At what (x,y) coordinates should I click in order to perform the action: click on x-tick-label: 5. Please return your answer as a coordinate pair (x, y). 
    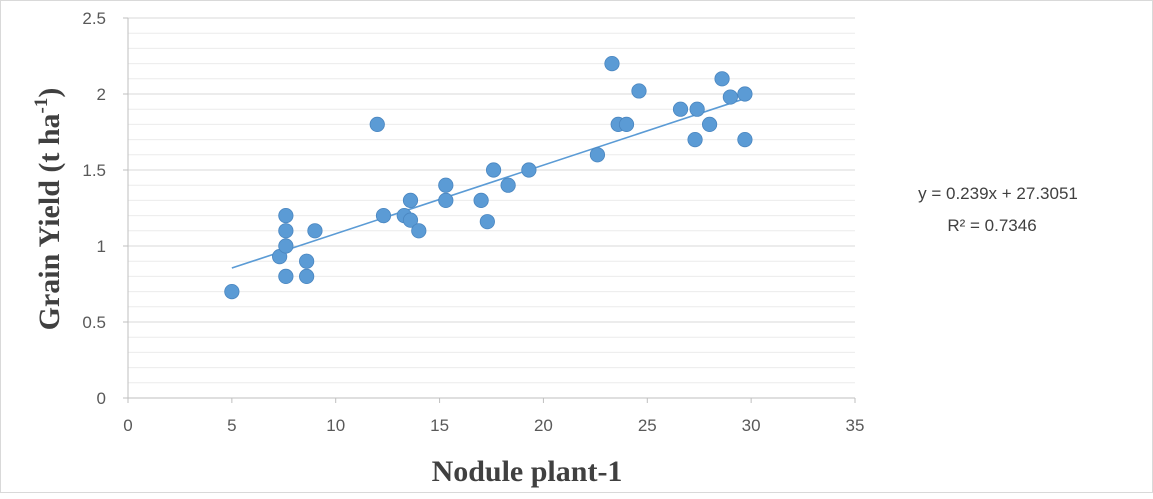
    Looking at the image, I should click on (231, 425).